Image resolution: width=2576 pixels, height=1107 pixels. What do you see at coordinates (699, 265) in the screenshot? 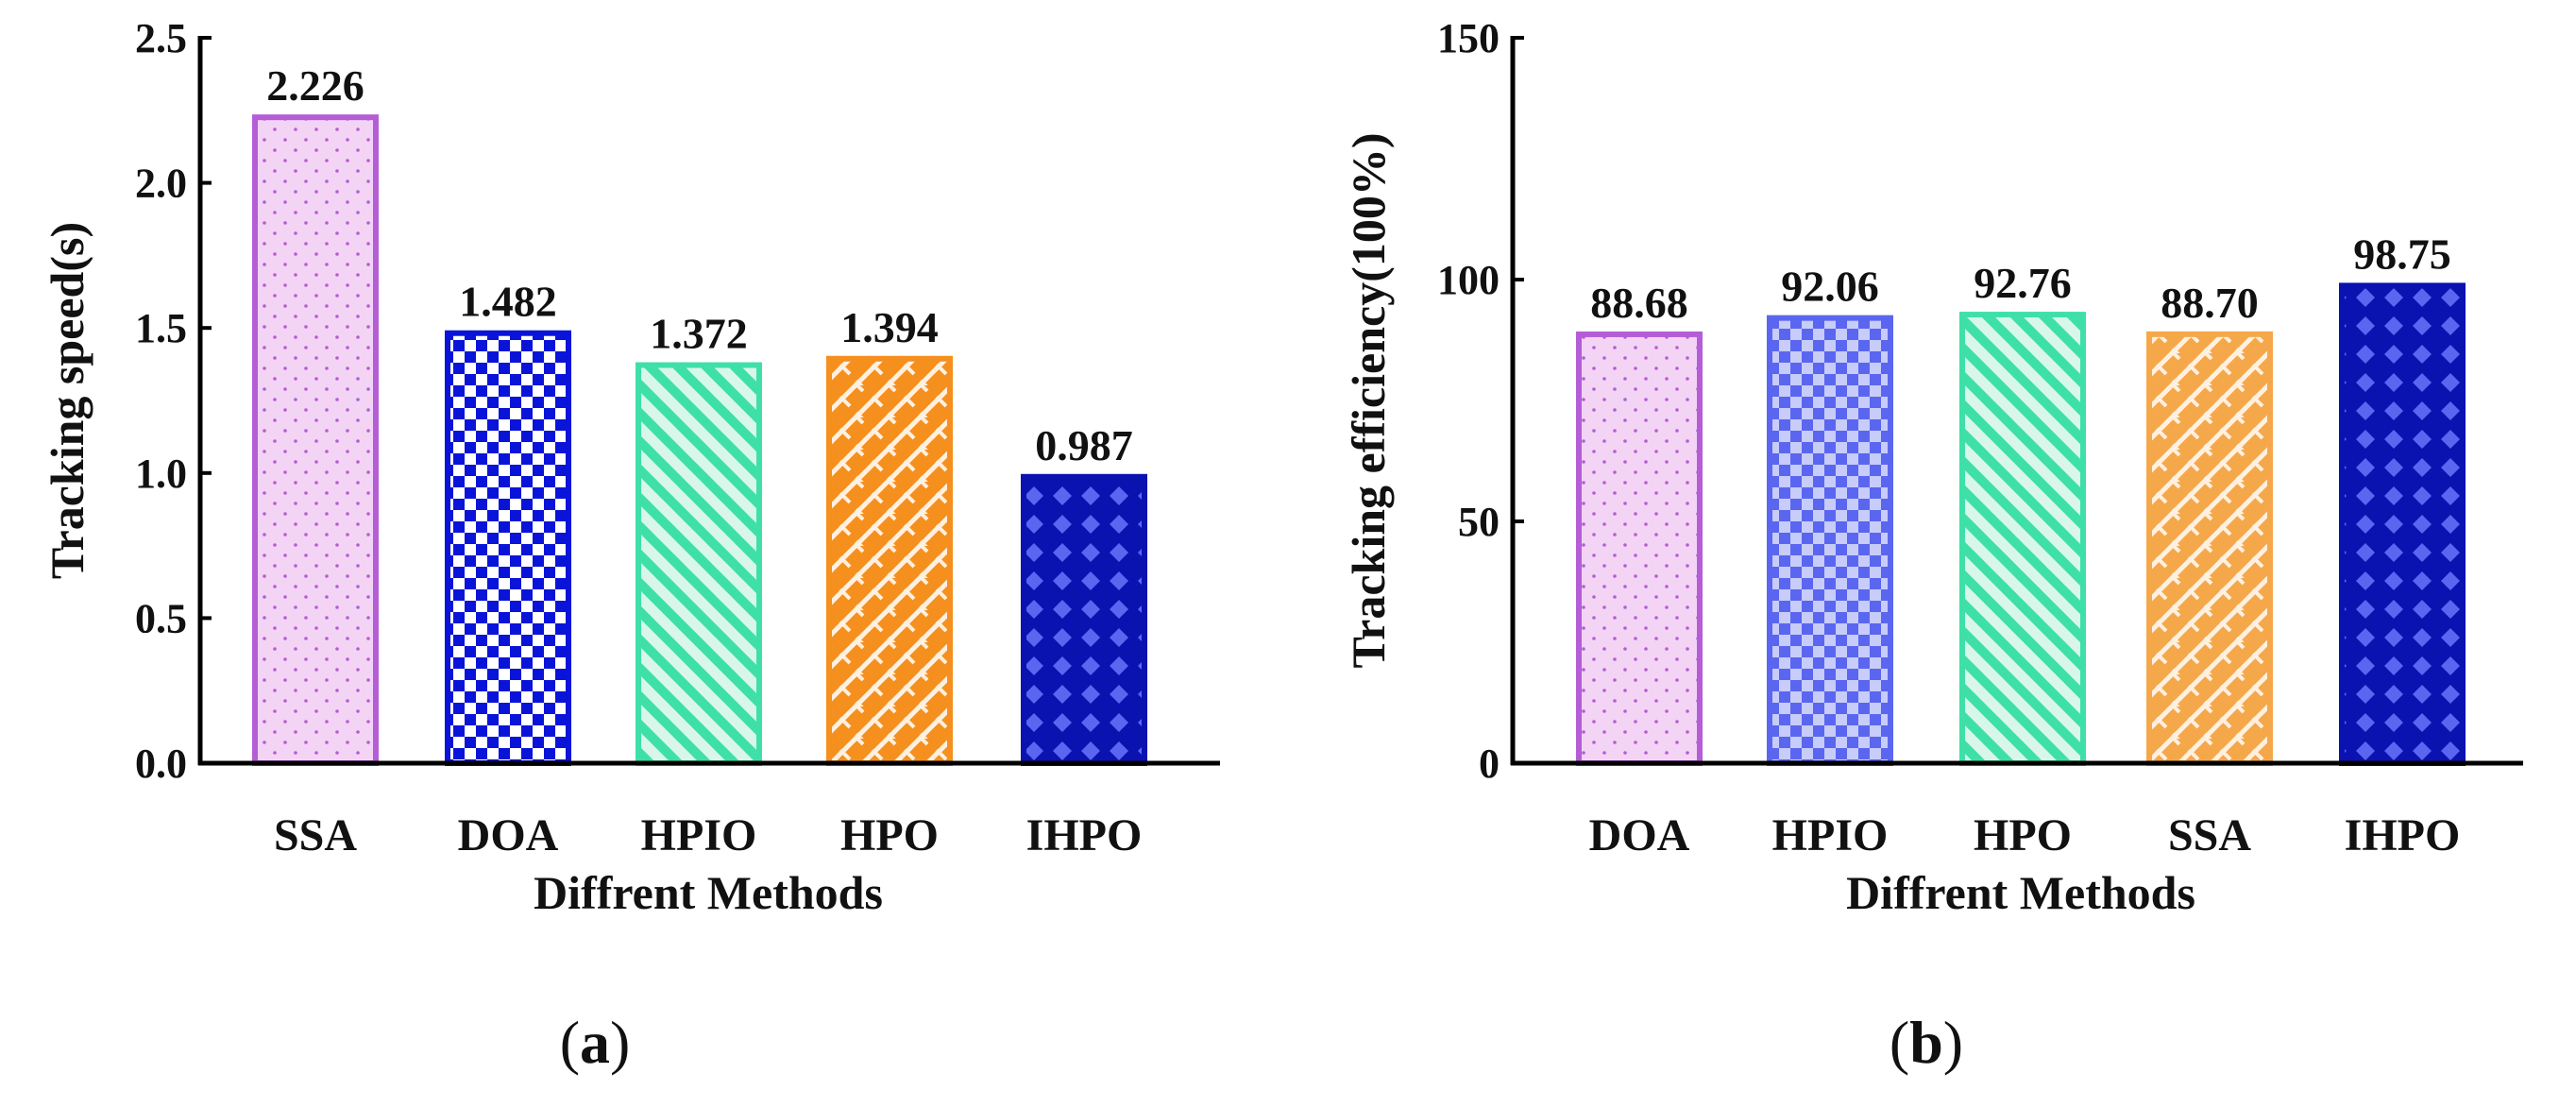
I see `value-labels-group-a: 2.226 1.482 1.372 1.394 0.987` at bounding box center [699, 265].